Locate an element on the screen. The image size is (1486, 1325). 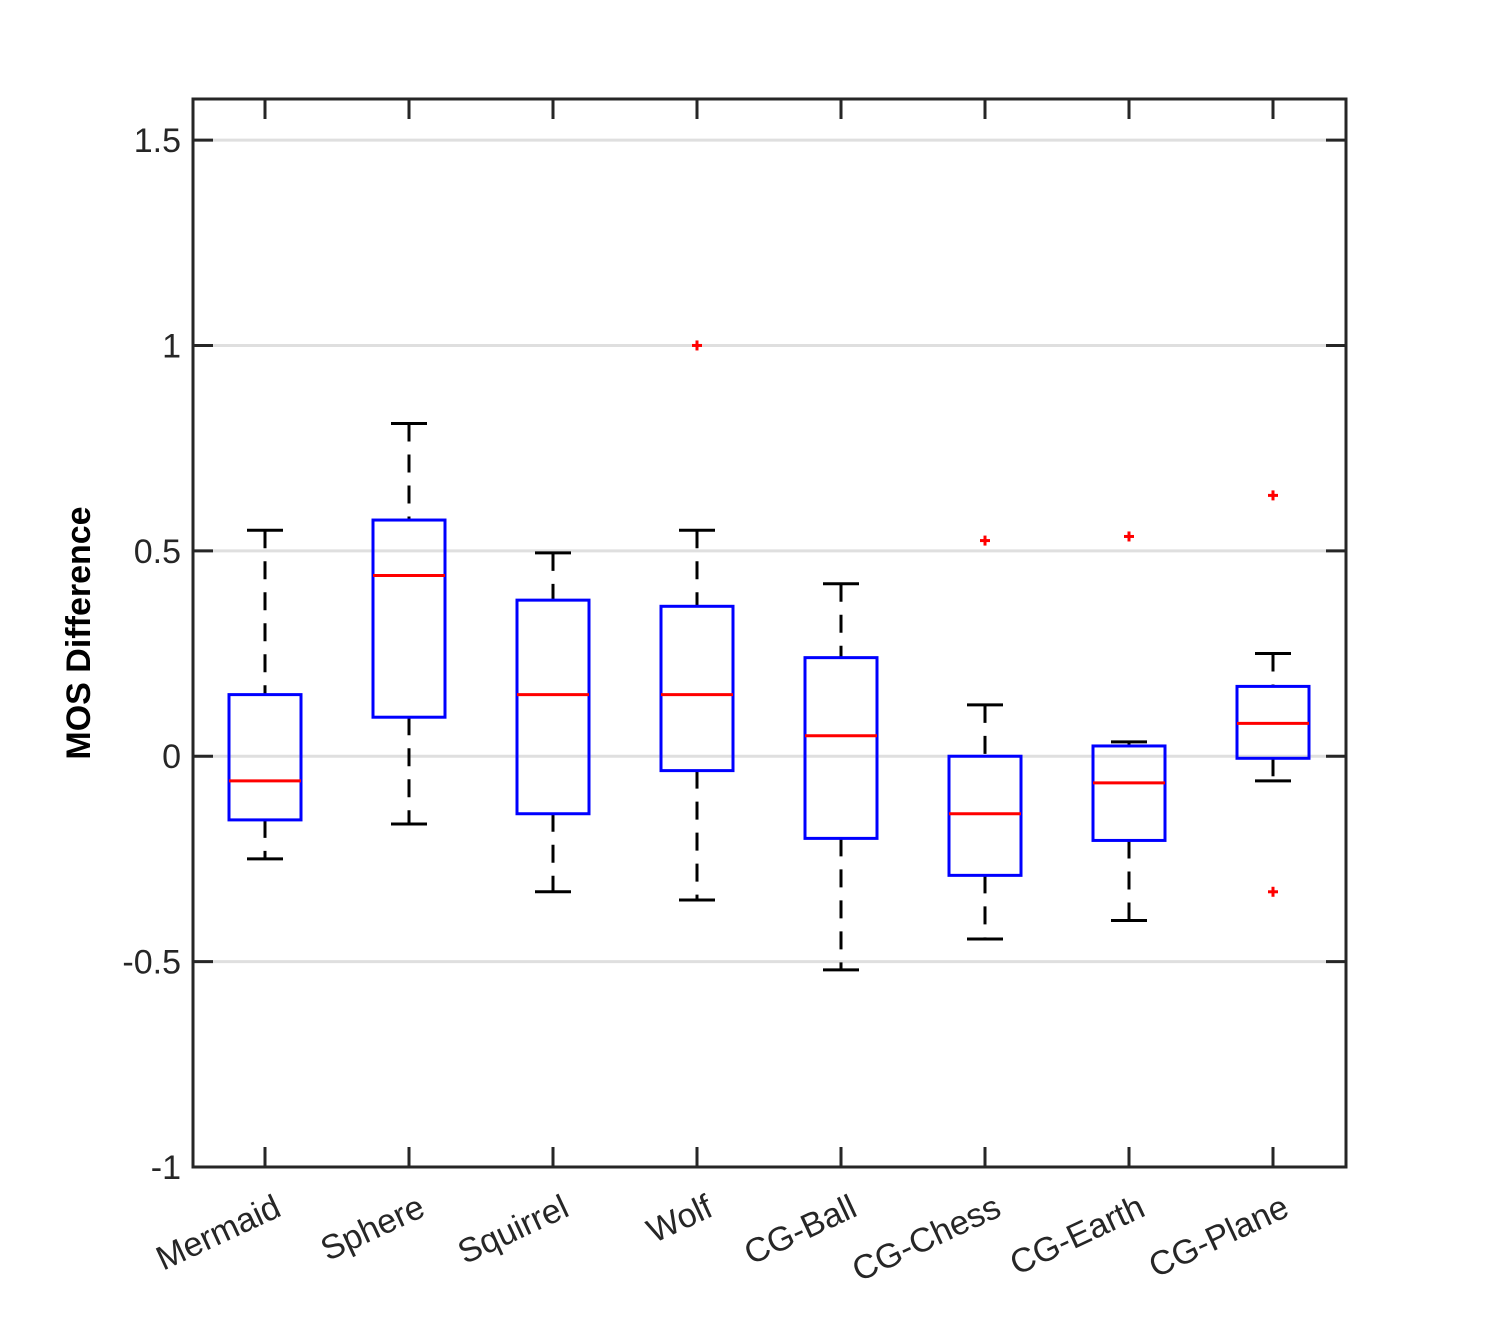
box-group-sphere is located at coordinates (409, 624).